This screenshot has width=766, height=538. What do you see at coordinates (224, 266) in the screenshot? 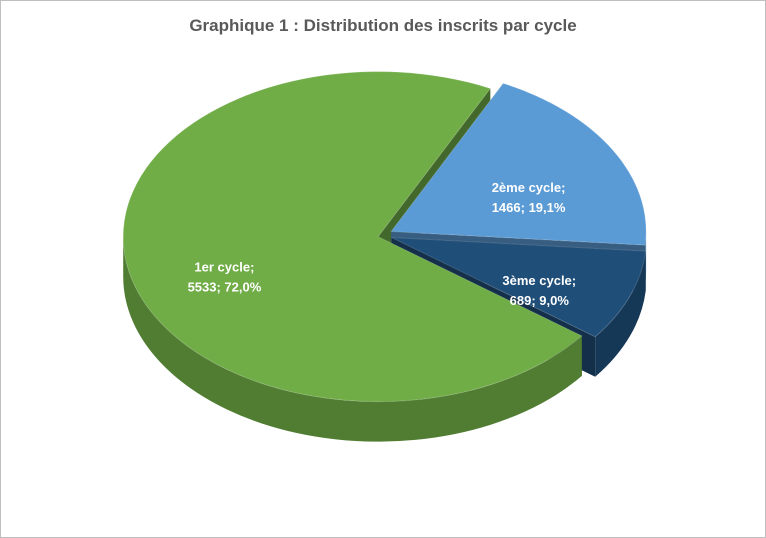
I see `data-label-category: 1er cycle;` at bounding box center [224, 266].